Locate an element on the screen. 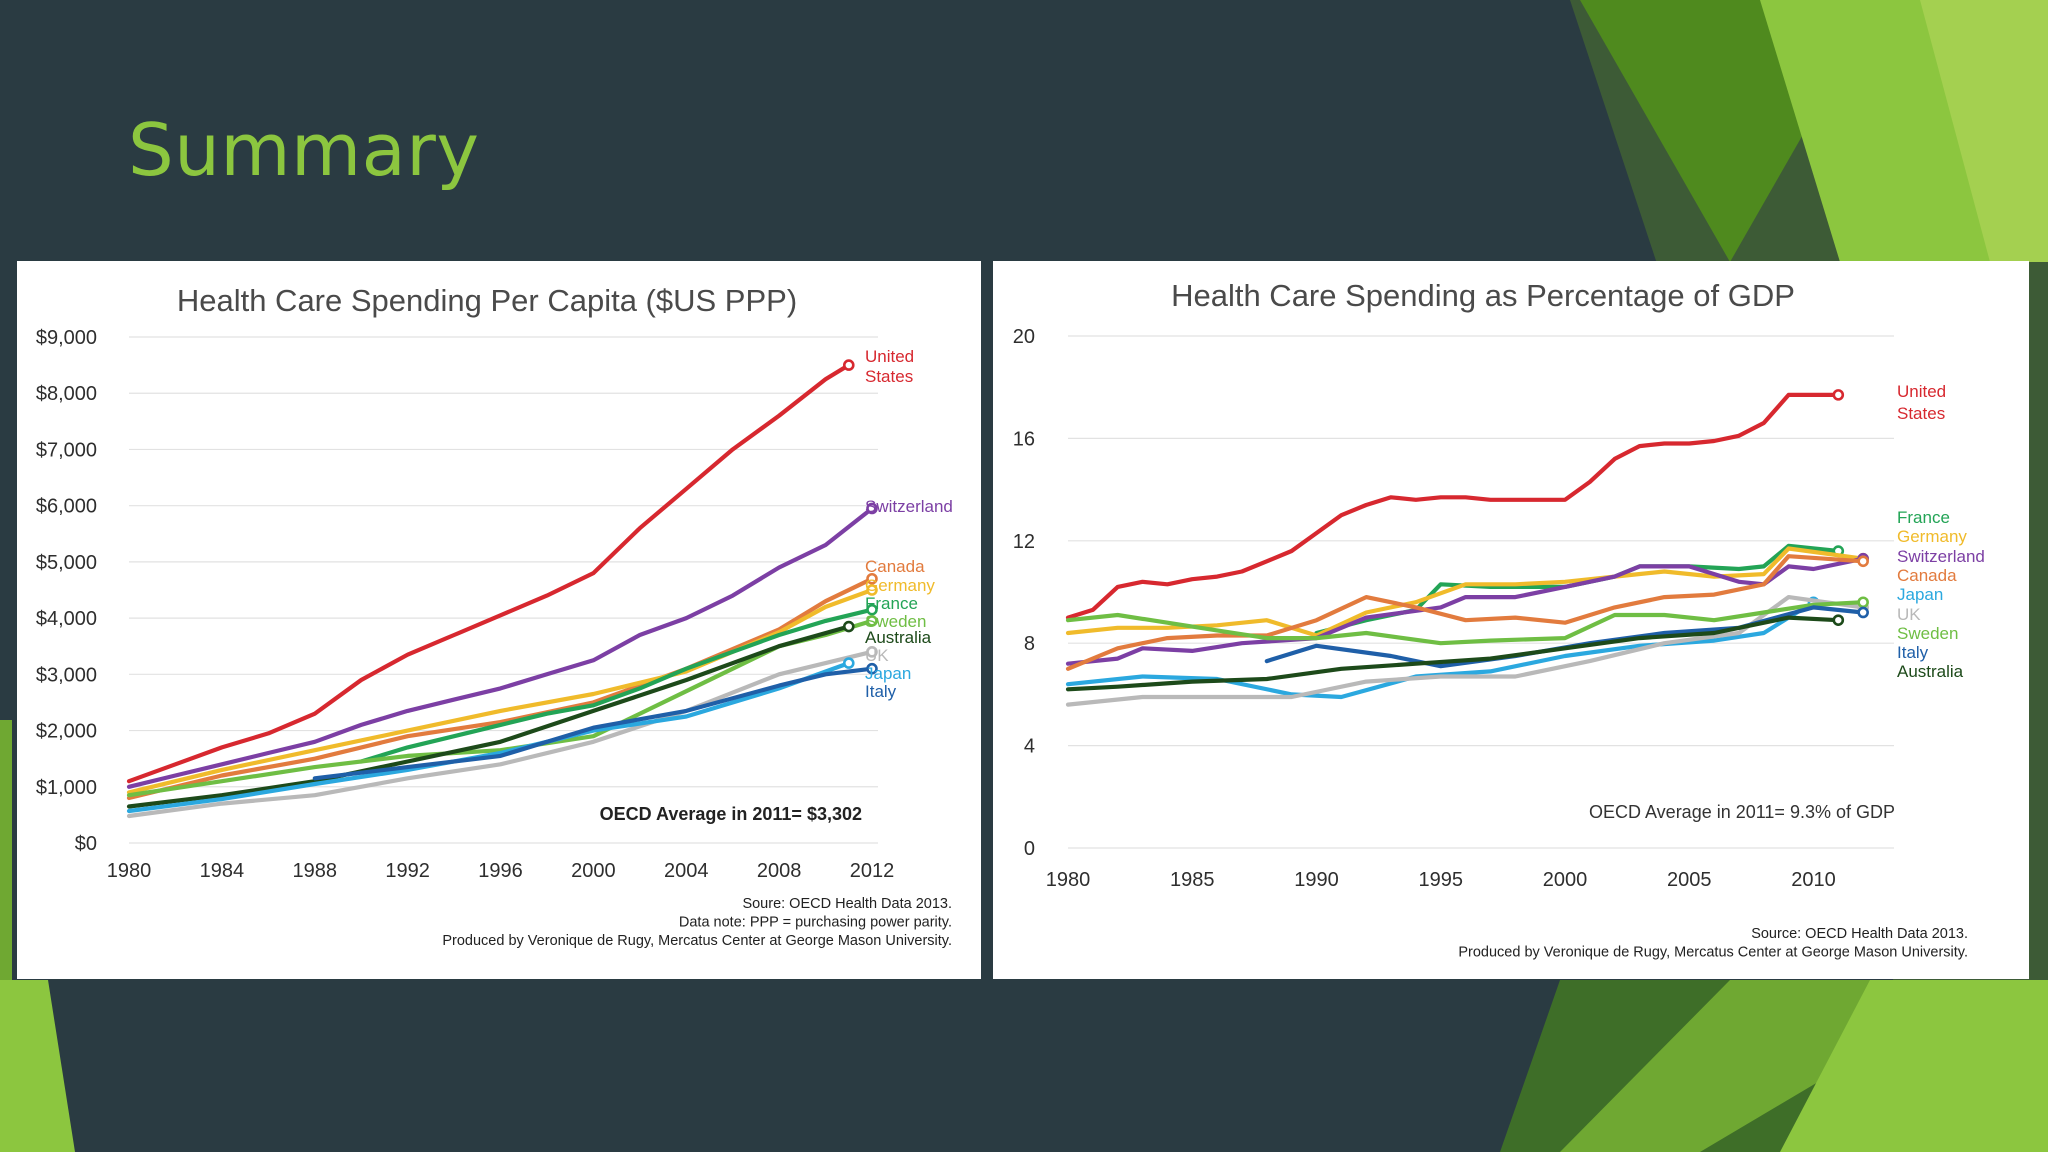 The width and height of the screenshot is (2048, 1152). gdp-share-line-japan is located at coordinates (1440, 650).